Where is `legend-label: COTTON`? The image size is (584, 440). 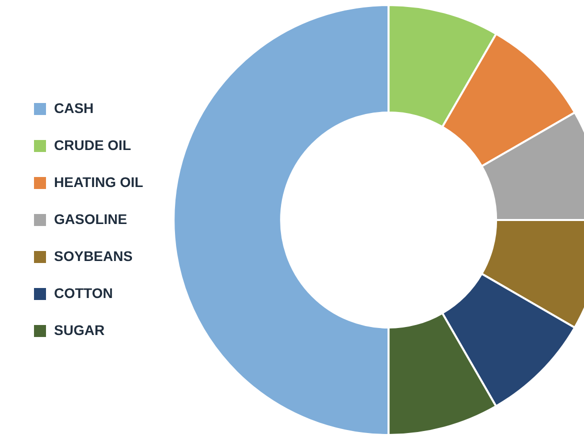
legend-label: COTTON is located at coordinates (83, 292).